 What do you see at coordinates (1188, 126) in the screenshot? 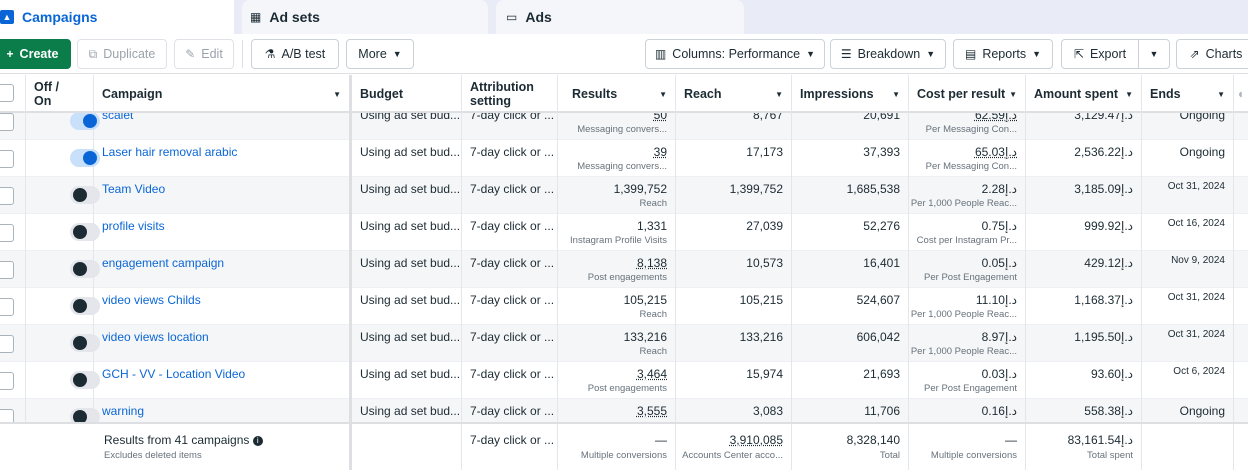
I see `ends-cell: Ongoing` at bounding box center [1188, 126].